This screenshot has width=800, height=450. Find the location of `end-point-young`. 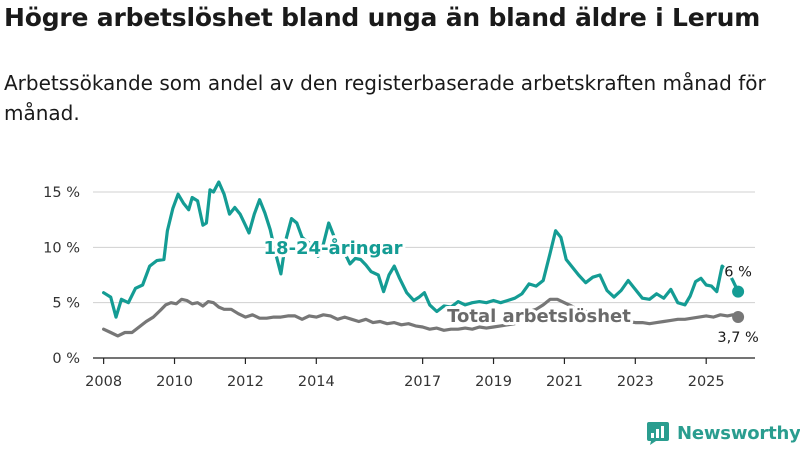

end-point-young is located at coordinates (738, 291).